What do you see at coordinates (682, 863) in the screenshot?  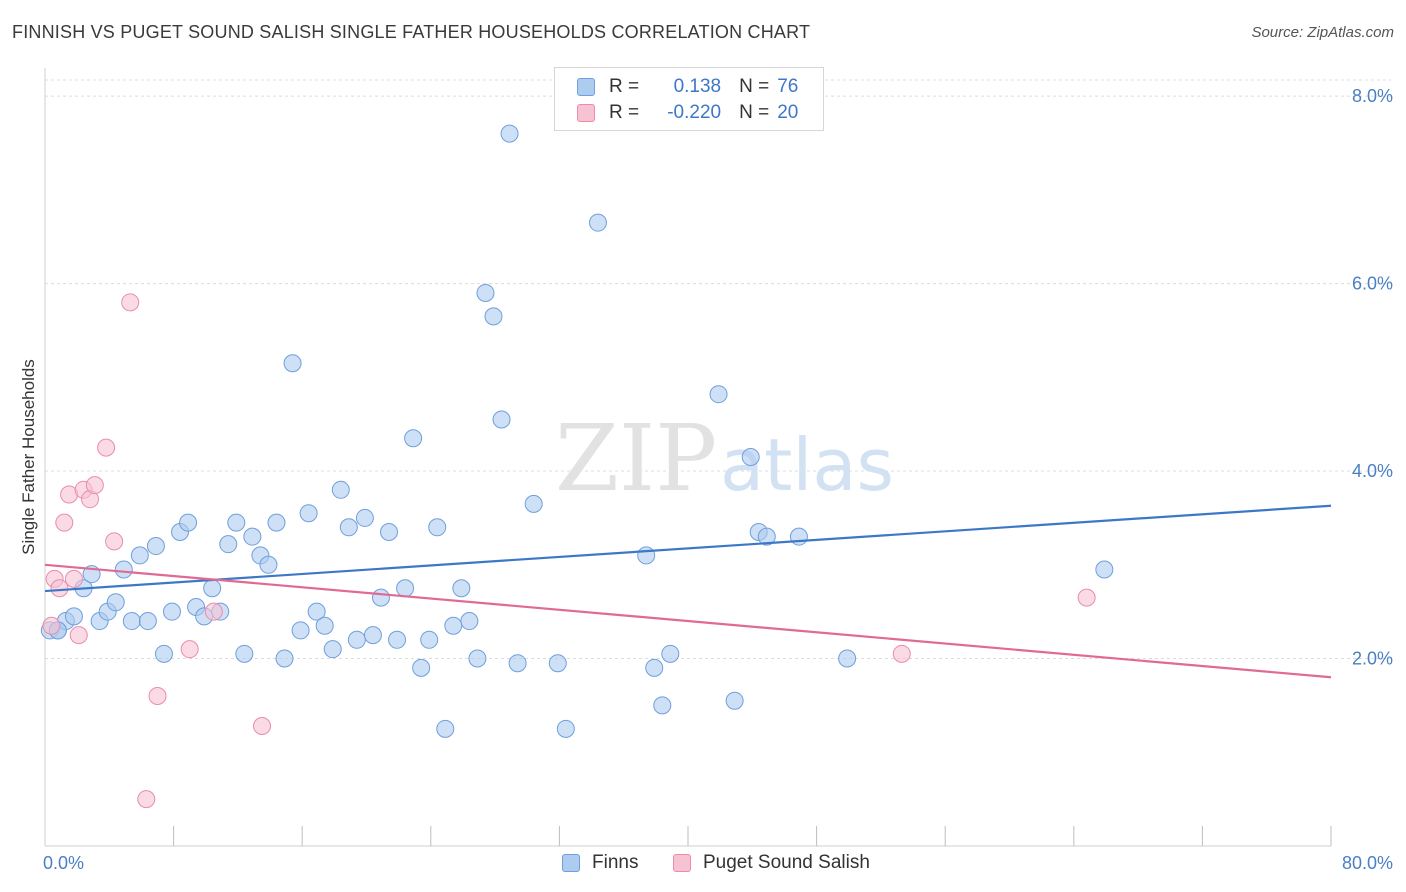 I see `legend-salish-swatch` at bounding box center [682, 863].